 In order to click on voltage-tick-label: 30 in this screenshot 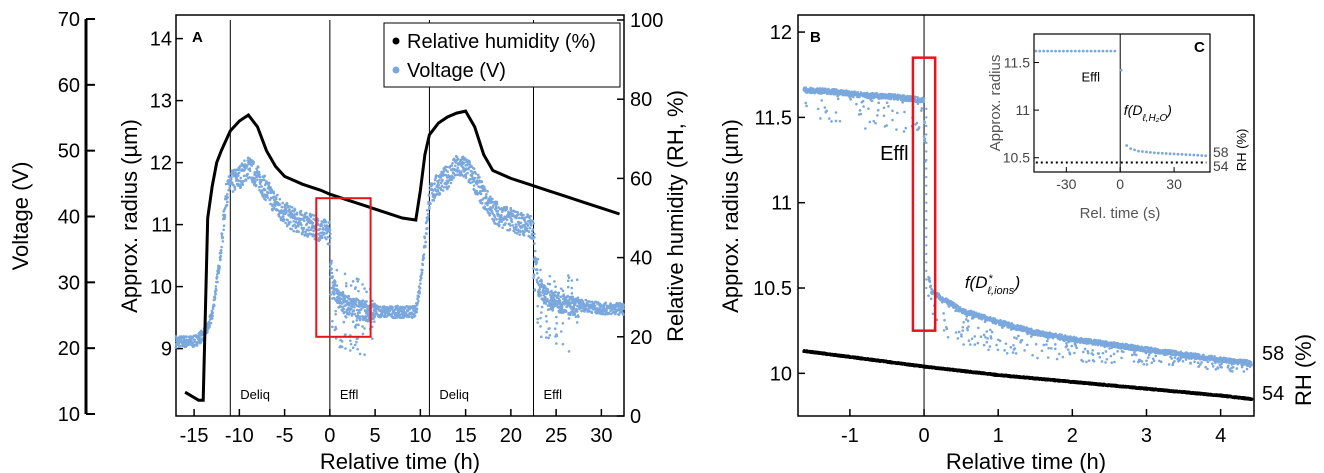, I will do `click(69, 283)`.